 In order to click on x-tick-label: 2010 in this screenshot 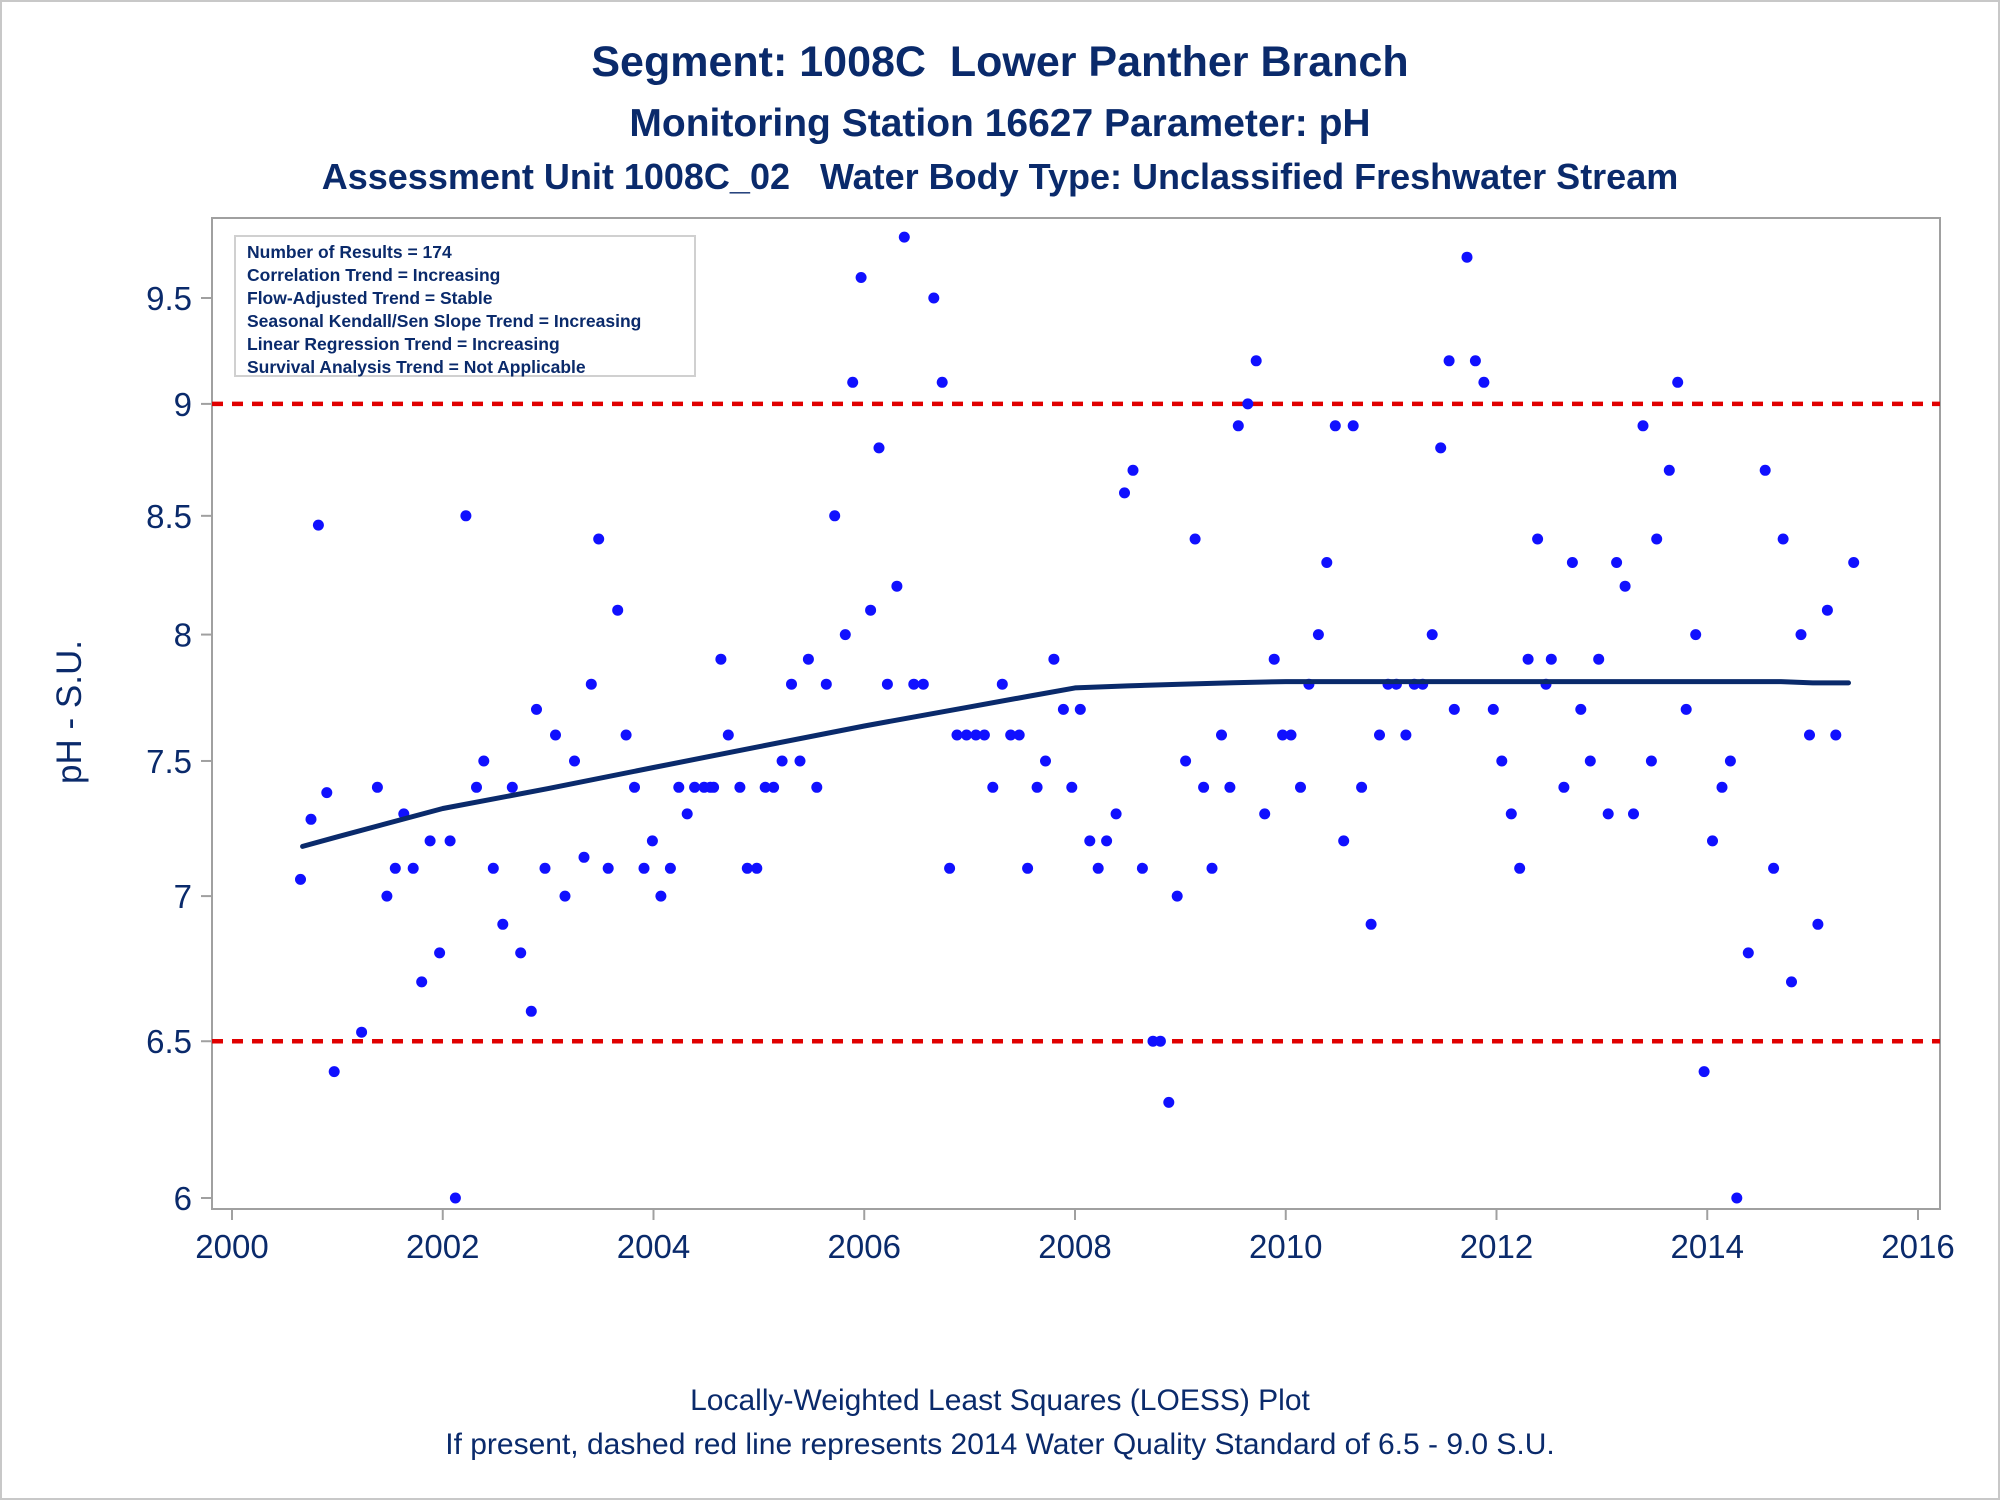, I will do `click(1285, 1246)`.